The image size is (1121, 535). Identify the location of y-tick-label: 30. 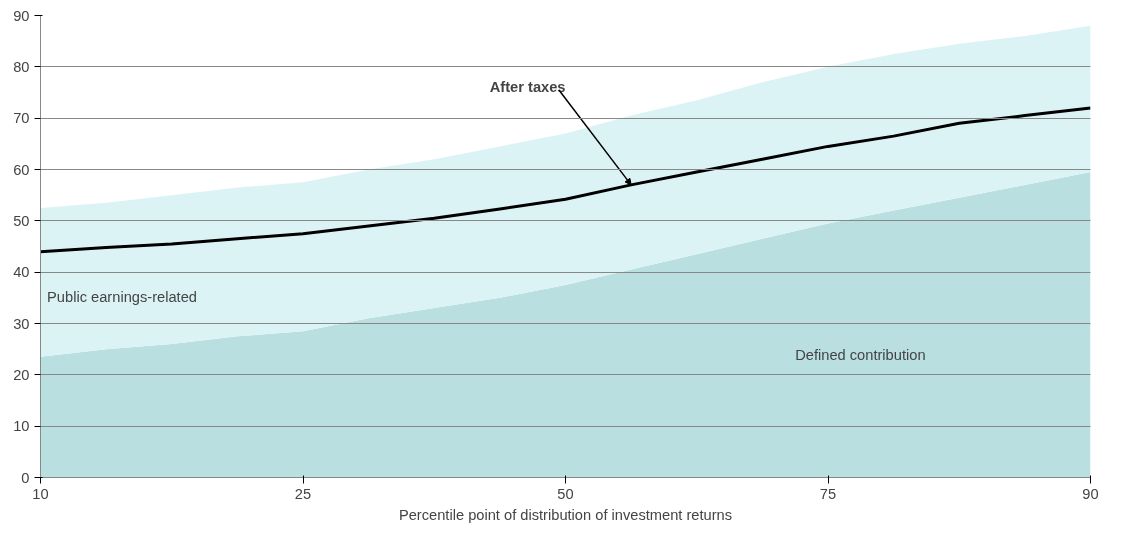
(21, 323).